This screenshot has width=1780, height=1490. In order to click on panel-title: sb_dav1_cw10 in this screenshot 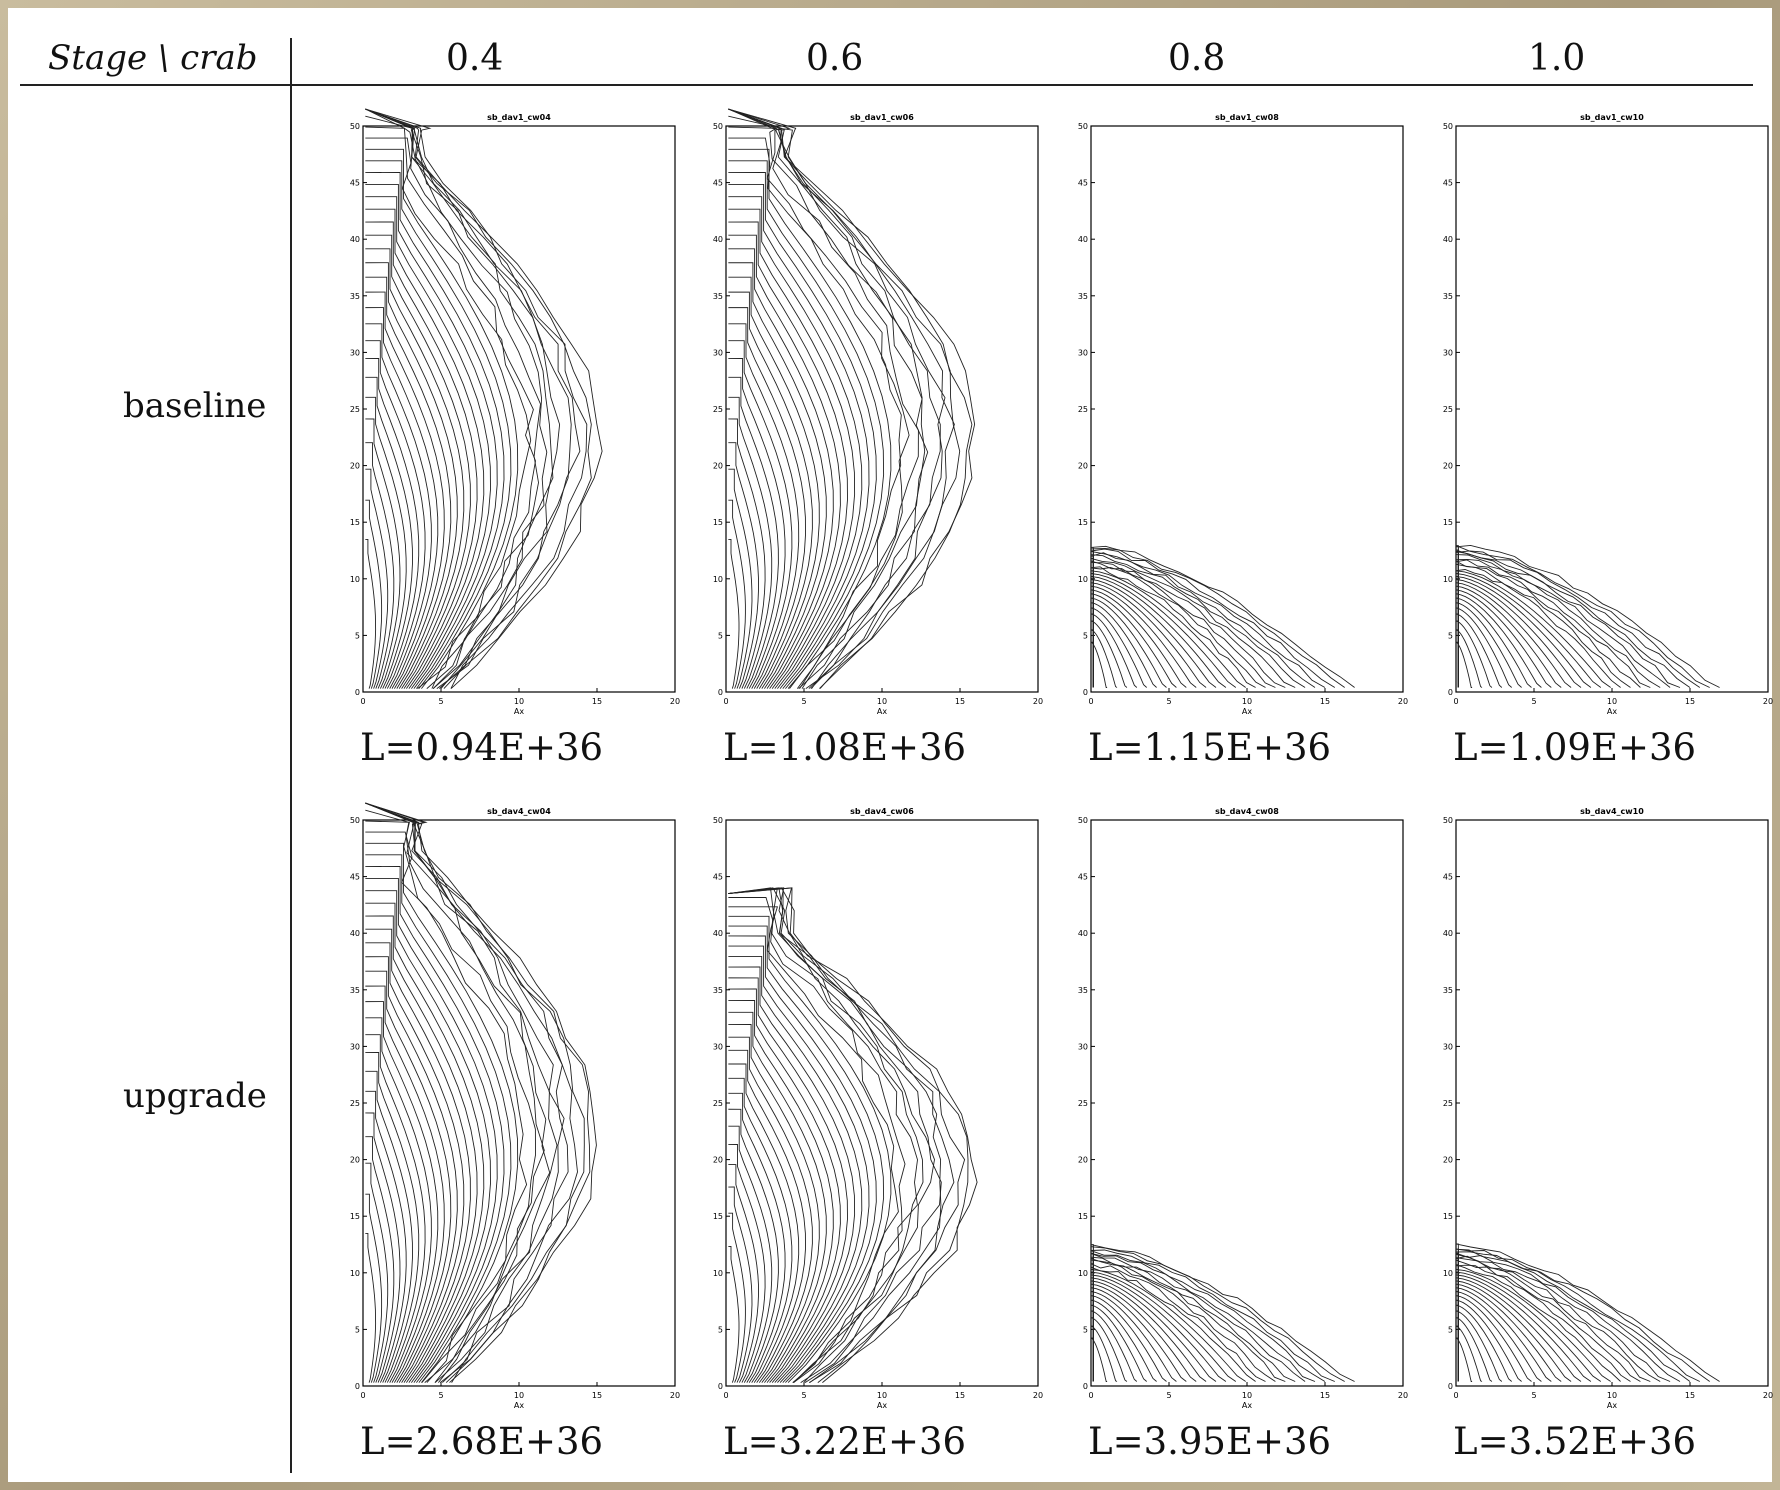, I will do `click(1612, 117)`.